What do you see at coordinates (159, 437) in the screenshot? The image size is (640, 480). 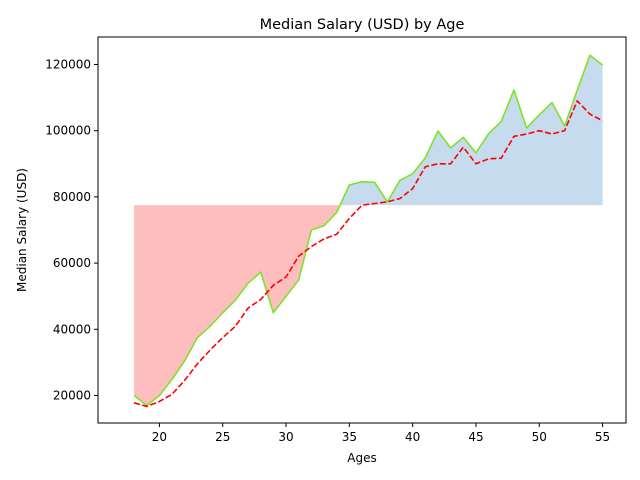 I see `x-tick-label: 20` at bounding box center [159, 437].